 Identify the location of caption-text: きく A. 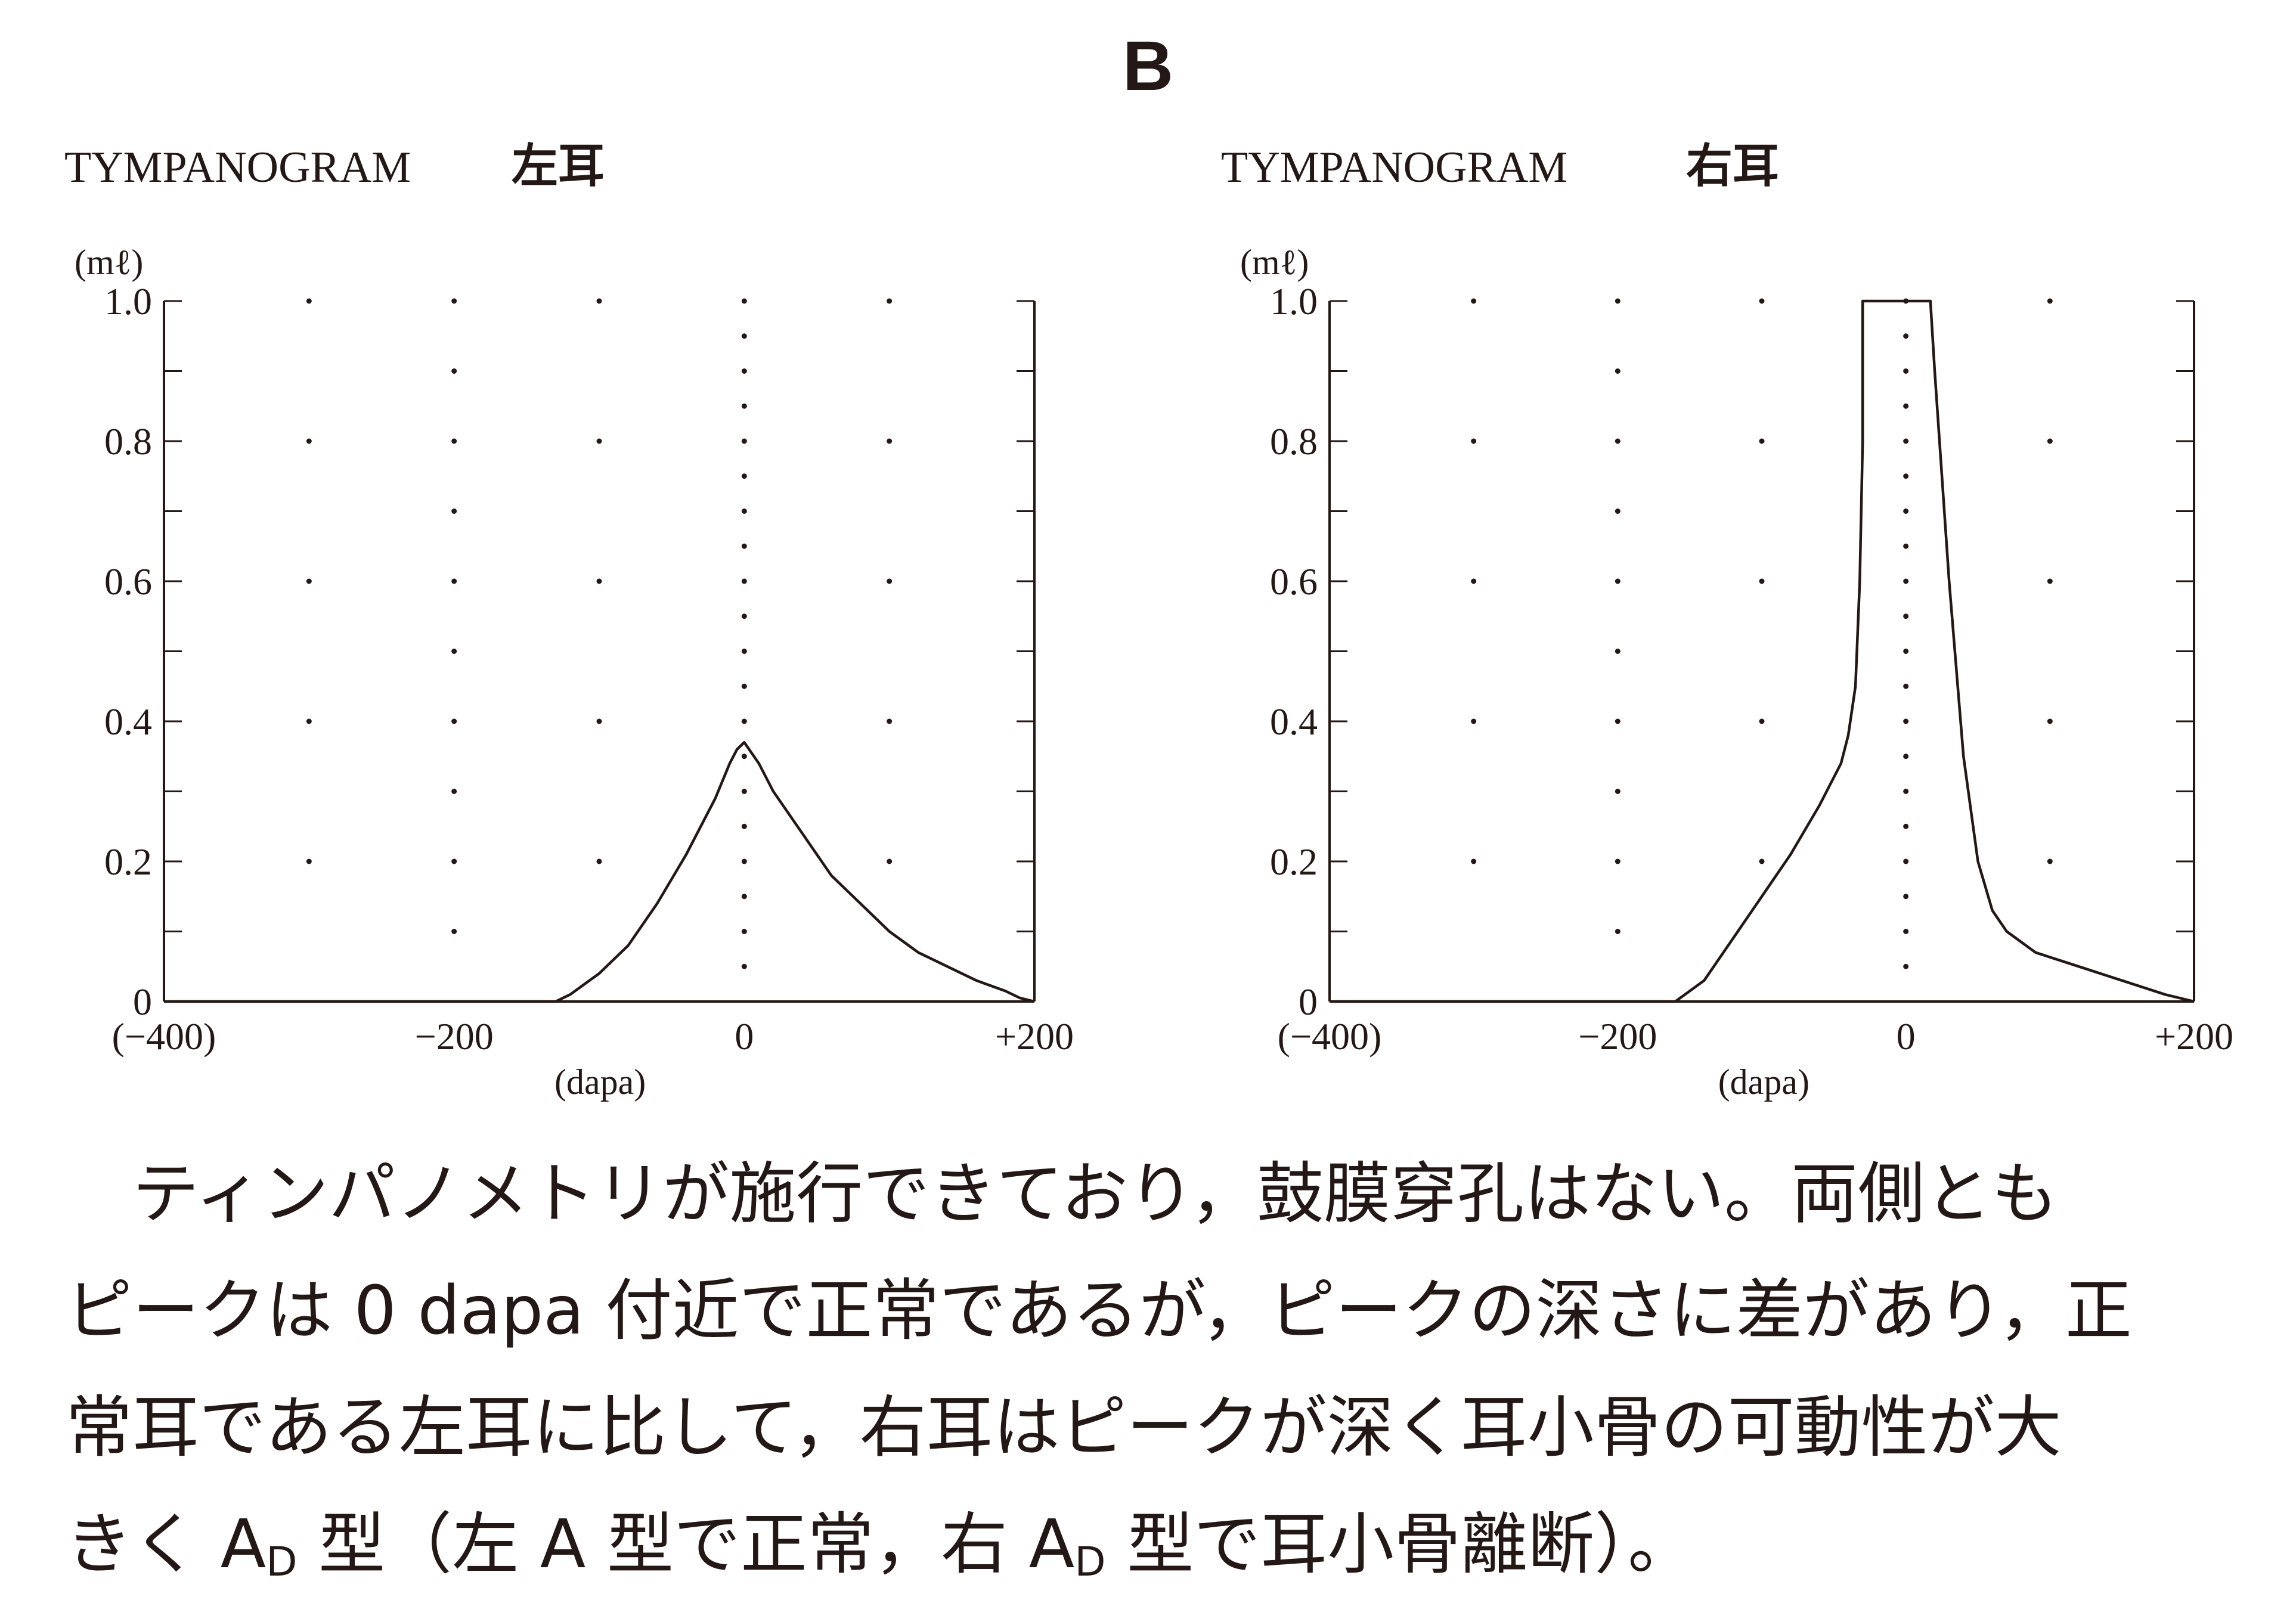
(166, 1544).